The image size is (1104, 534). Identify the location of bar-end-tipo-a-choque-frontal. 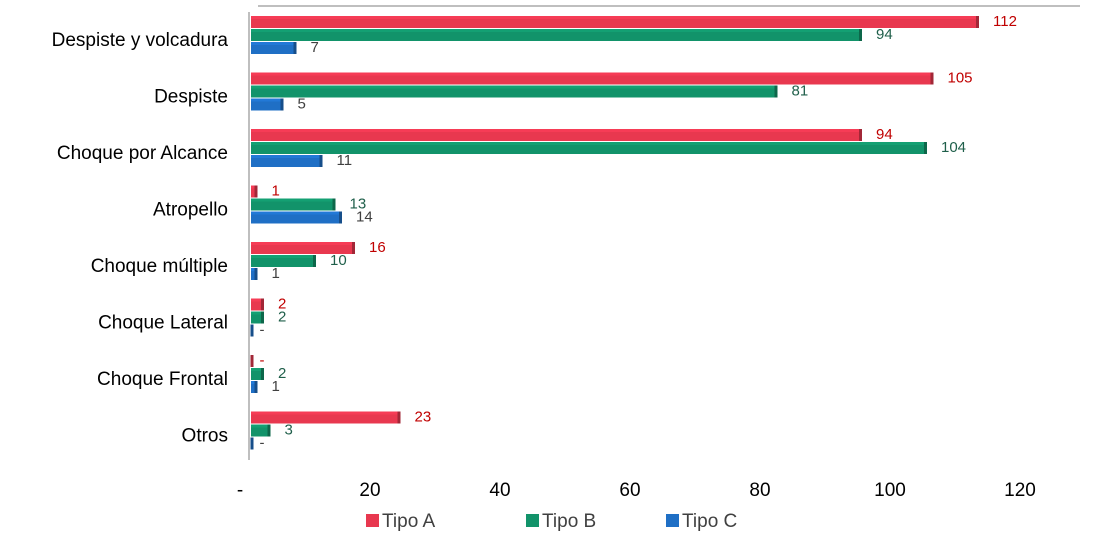
(252, 361).